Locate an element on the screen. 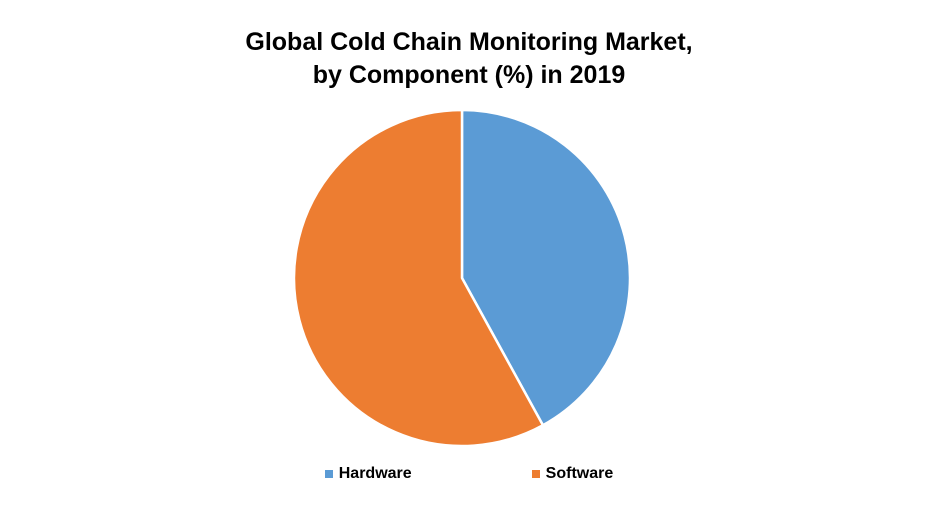 This screenshot has width=938, height=519. legend-item-software: Software is located at coordinates (572, 474).